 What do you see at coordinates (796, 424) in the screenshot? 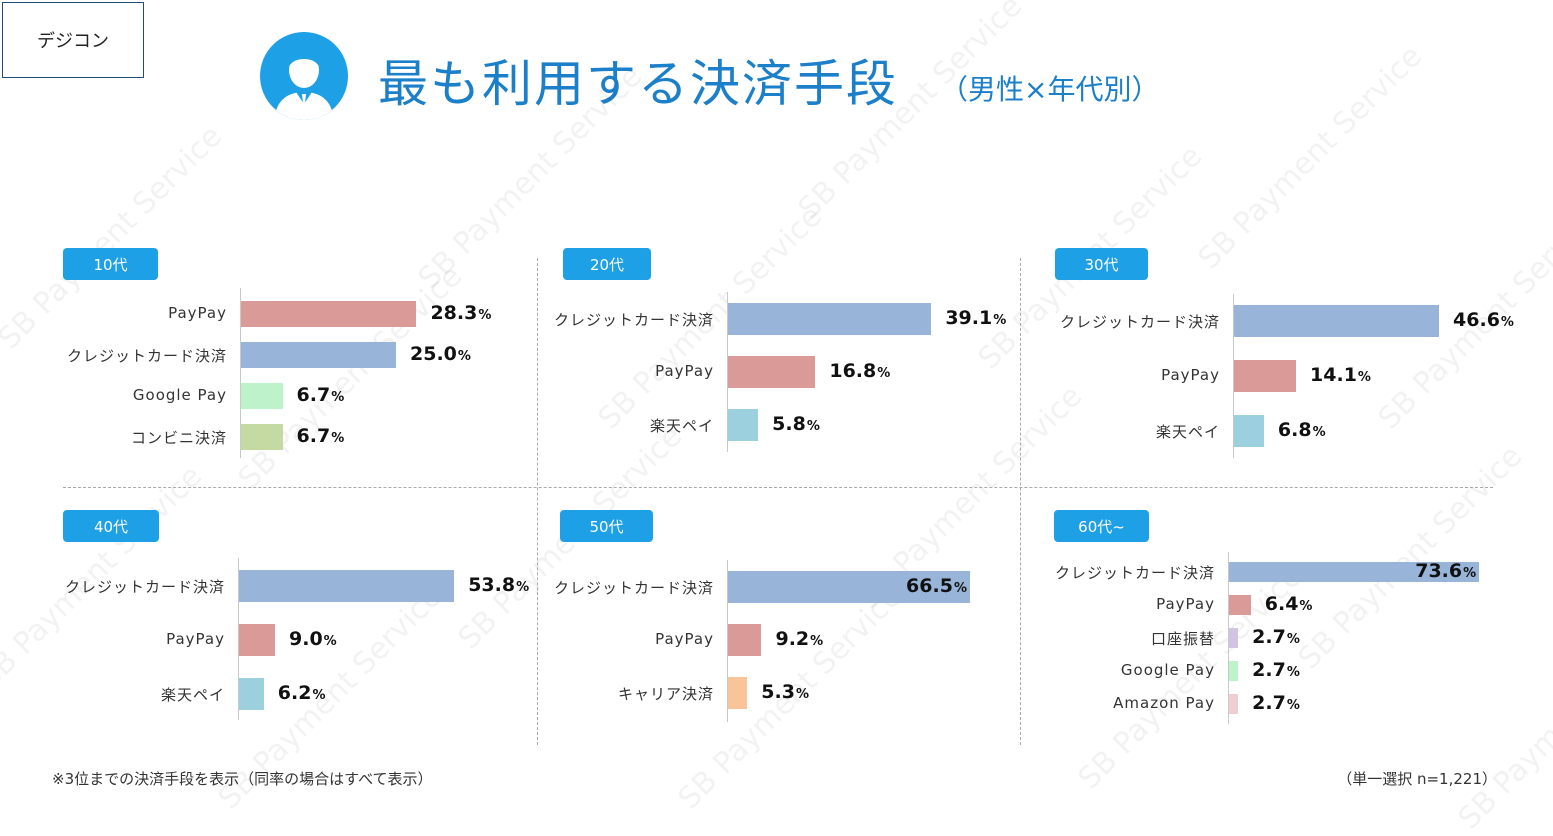
I see `data-label: 5.8%` at bounding box center [796, 424].